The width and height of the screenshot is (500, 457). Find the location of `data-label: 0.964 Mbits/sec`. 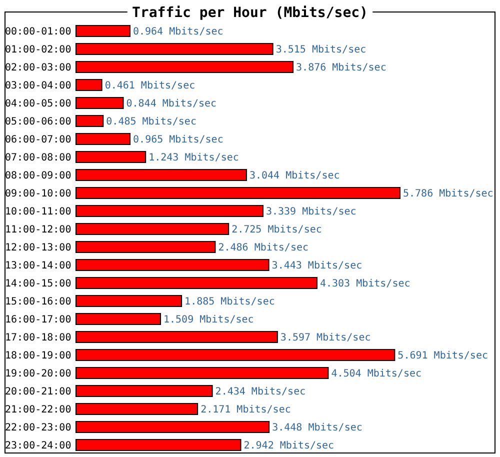

data-label: 0.964 Mbits/sec is located at coordinates (178, 32).